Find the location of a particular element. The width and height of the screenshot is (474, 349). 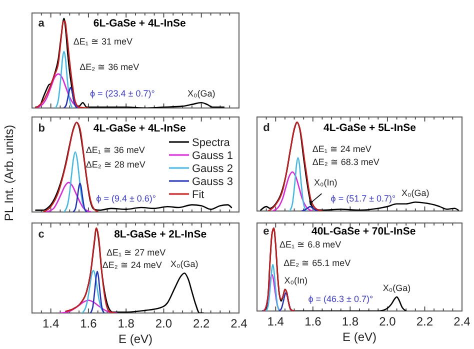

annotation: ϕ = (46.3 ± 0.7)° is located at coordinates (341, 299).